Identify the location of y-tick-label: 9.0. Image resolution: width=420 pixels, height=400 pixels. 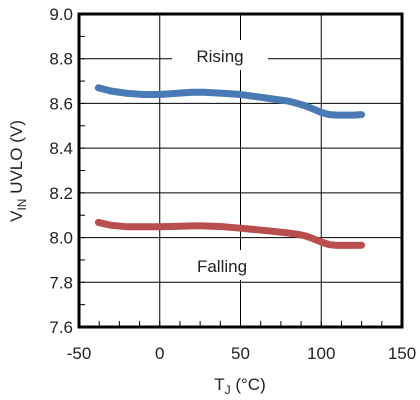
(61, 14).